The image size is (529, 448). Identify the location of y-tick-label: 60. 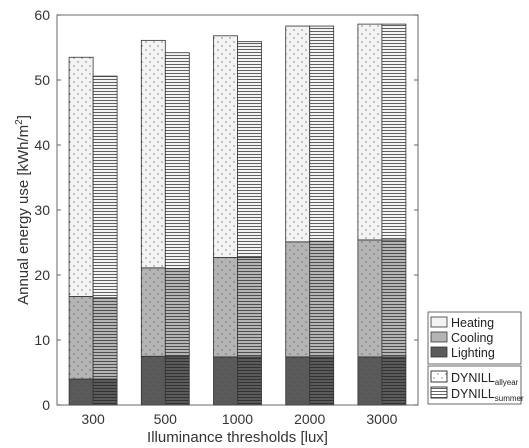
(42, 15).